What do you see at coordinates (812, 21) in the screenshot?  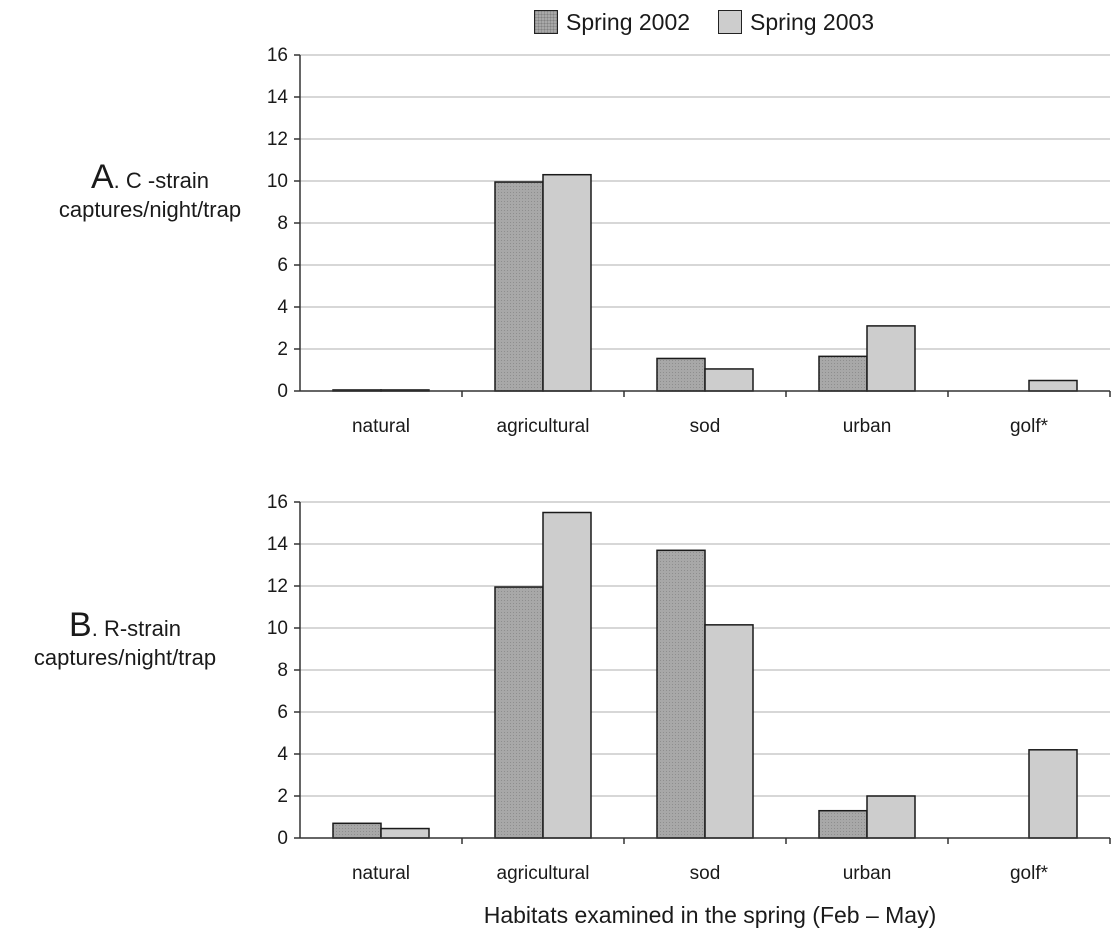 I see `legend-label-spring-2003: Spring 2003` at bounding box center [812, 21].